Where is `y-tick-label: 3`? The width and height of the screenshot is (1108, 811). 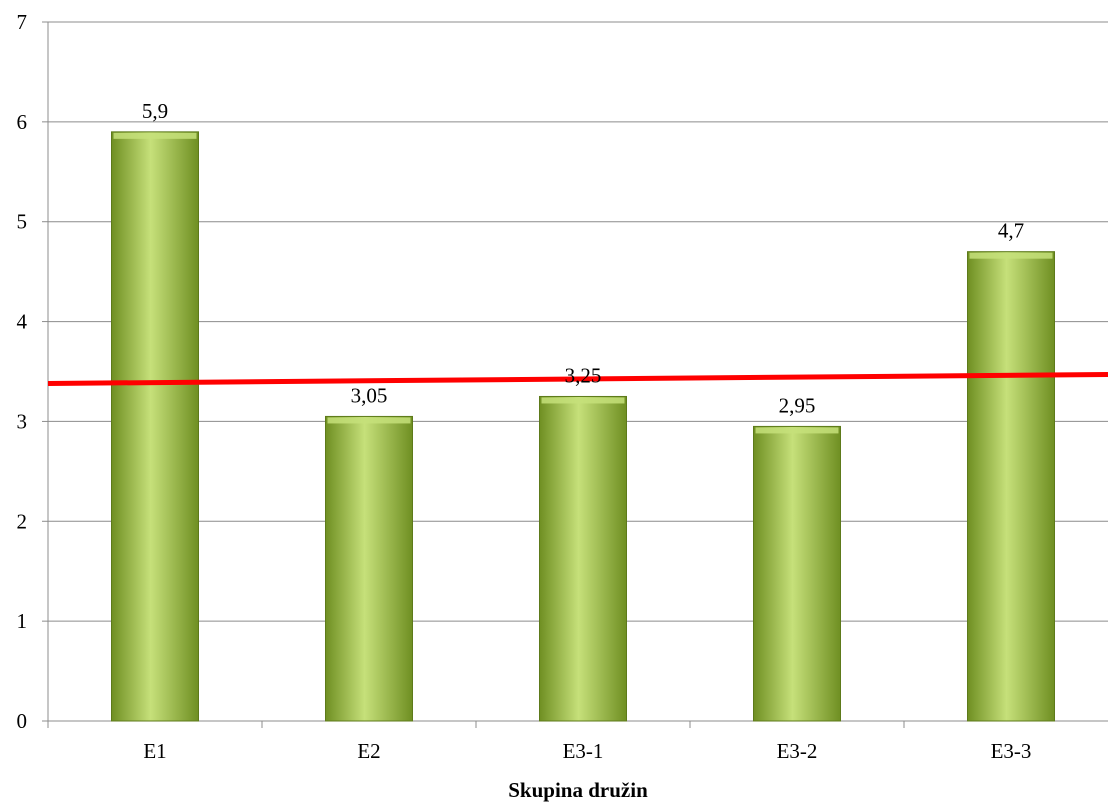 y-tick-label: 3 is located at coordinates (22, 421).